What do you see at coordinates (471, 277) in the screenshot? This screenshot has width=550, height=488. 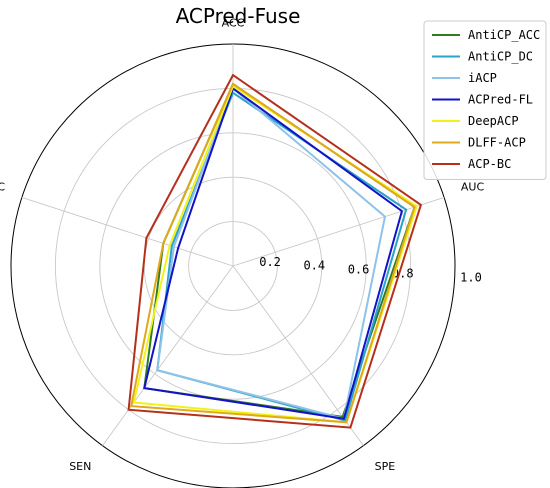 I see `radial-tick-label: 1.0` at bounding box center [471, 277].